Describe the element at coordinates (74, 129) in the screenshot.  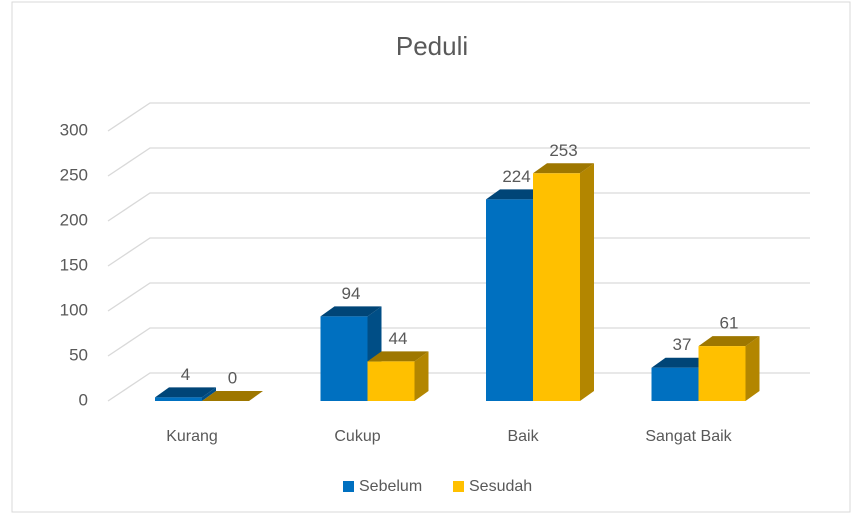
I see `y-tick-label: 300` at that location.